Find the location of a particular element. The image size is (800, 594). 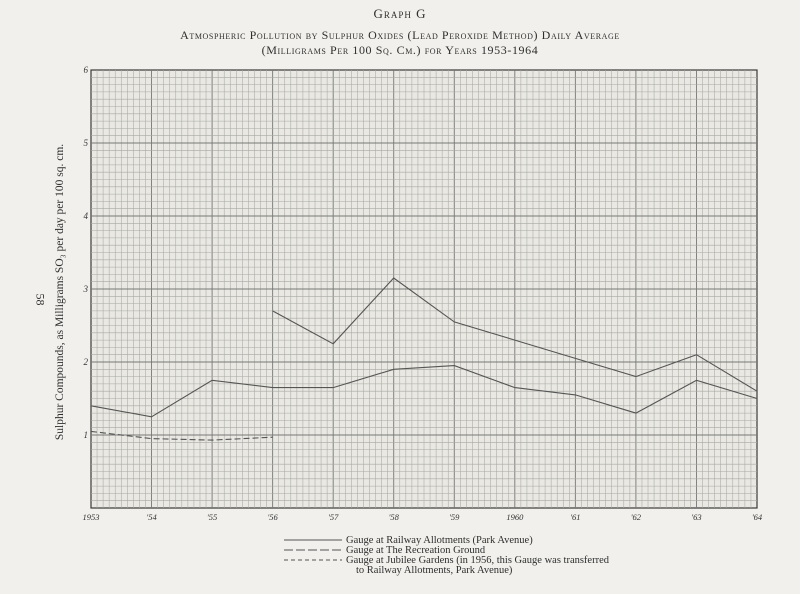

y-tick-label: 1 is located at coordinates (86, 435).